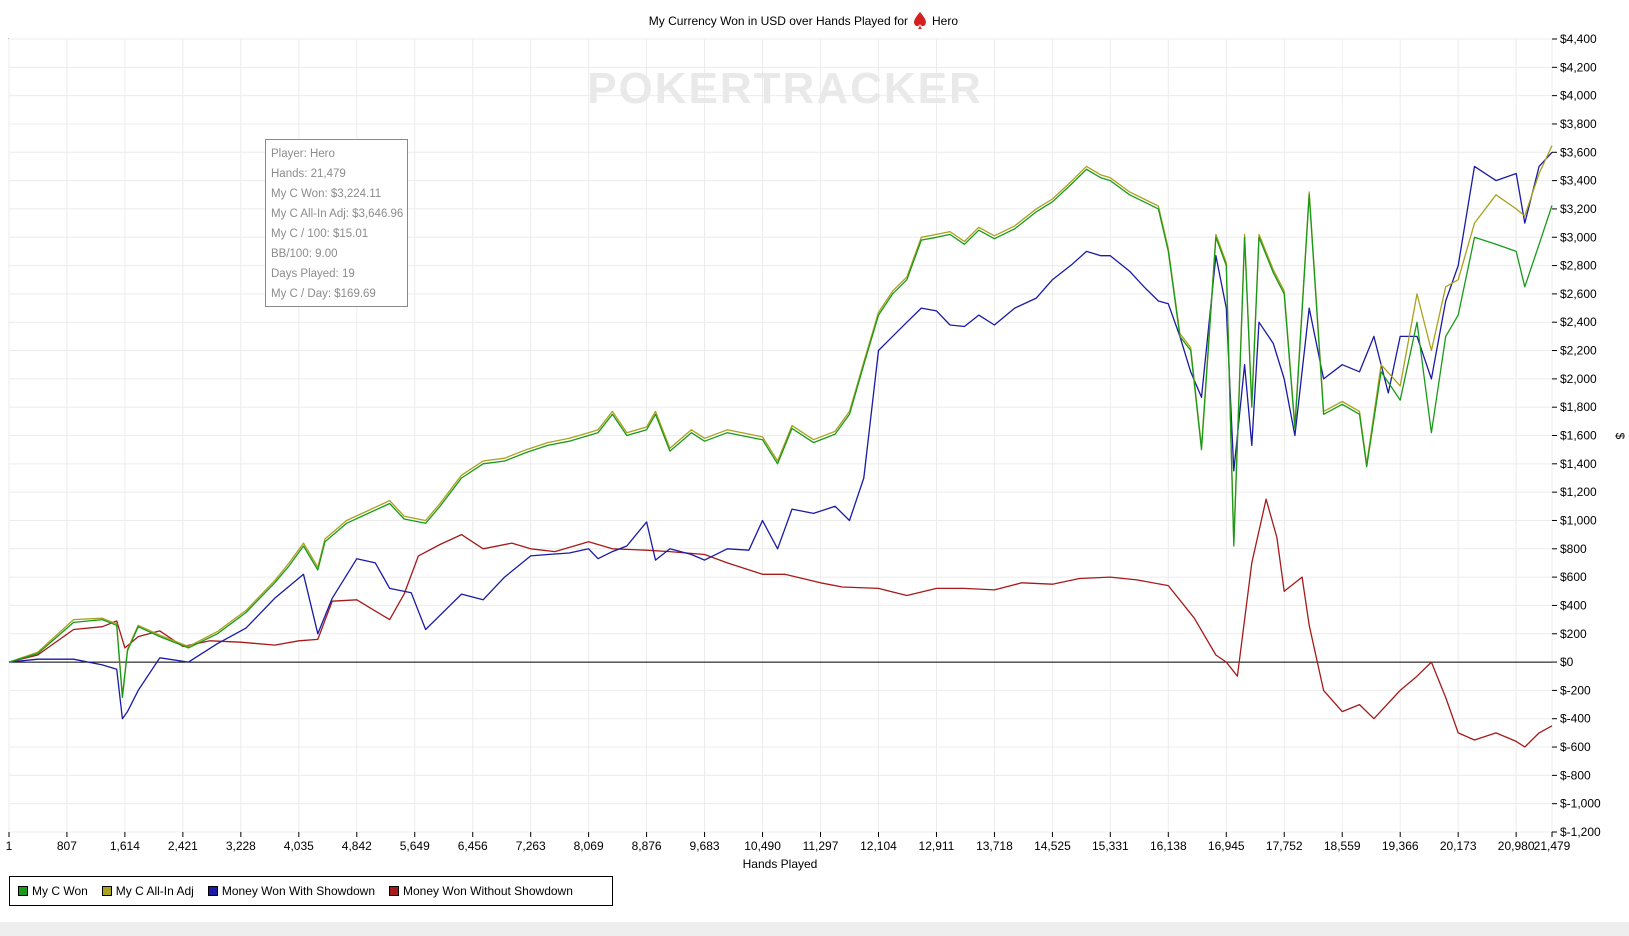  Describe the element at coordinates (531, 846) in the screenshot. I see `x-tick-label: 7,263` at that location.